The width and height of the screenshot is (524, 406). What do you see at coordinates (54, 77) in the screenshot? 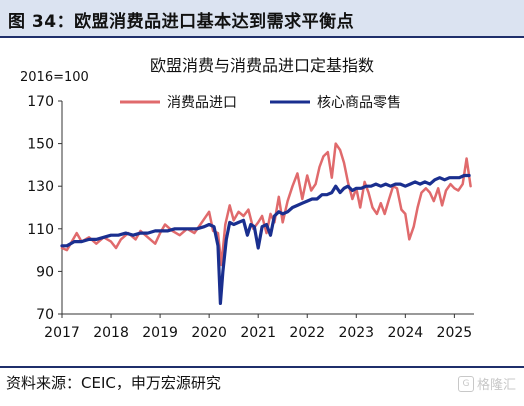
I see `y-axis-unit-label: 2016=100` at bounding box center [54, 77].